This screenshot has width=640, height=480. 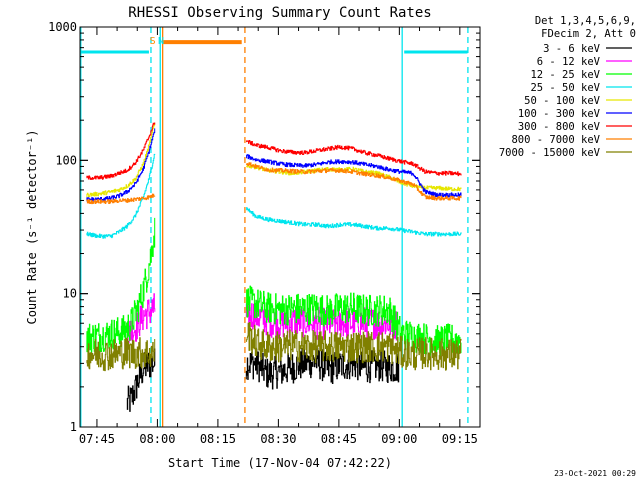 I want to click on legend-entry-label-6: 300 - 800 keV, so click(x=559, y=127).